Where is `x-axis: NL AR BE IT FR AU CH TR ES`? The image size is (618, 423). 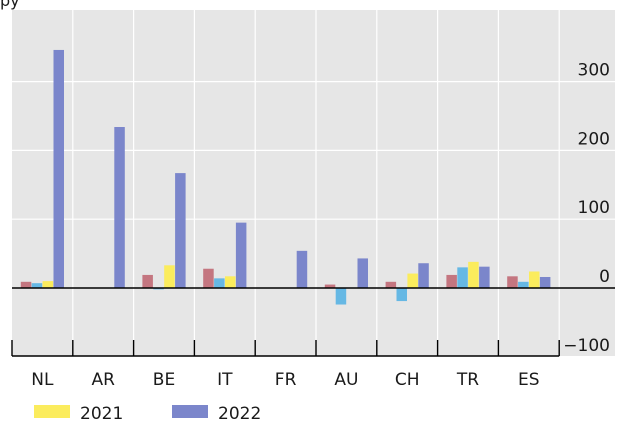
x-axis: NL AR BE IT FR AU CH TR ES is located at coordinates (285, 365).